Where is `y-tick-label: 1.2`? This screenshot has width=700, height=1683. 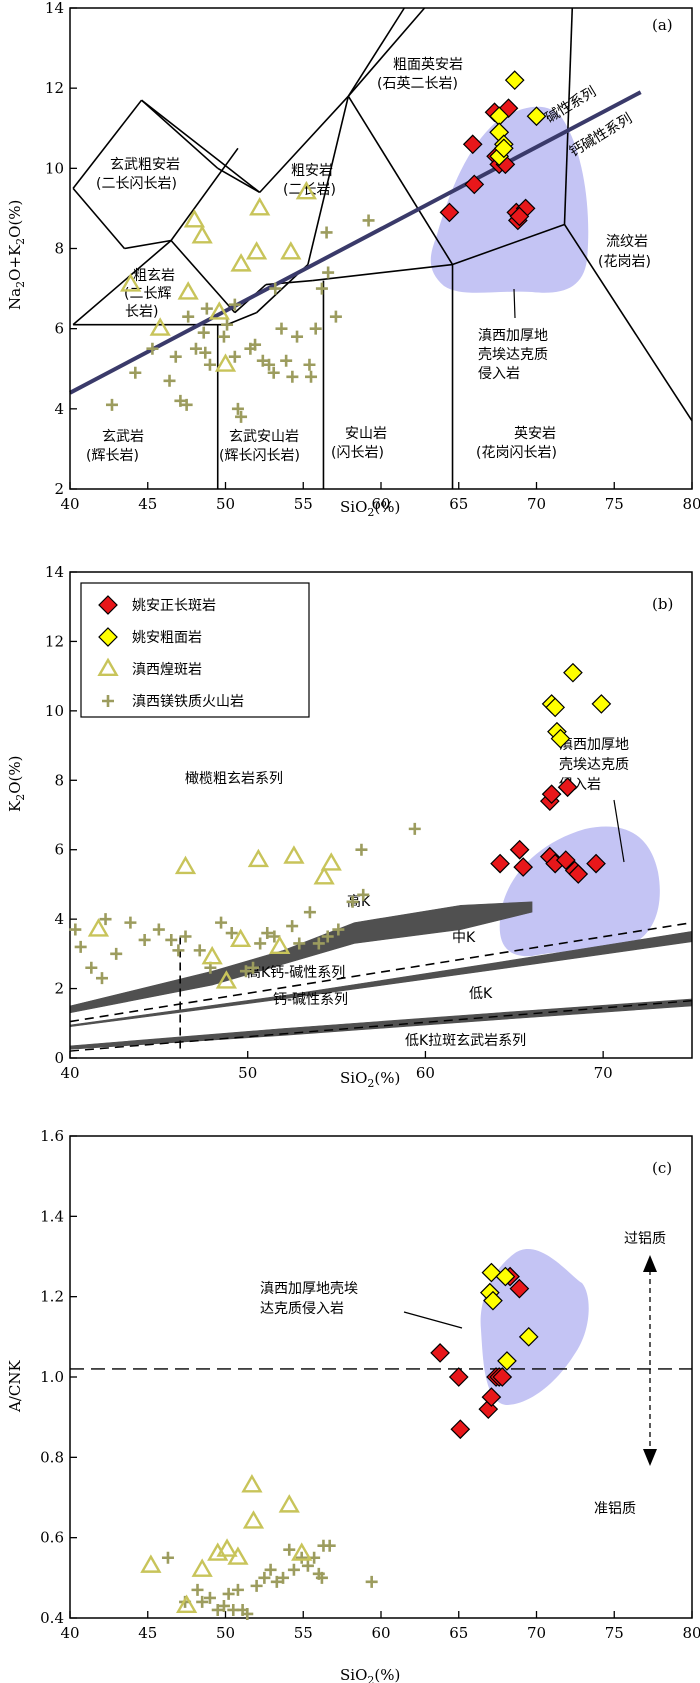
y-tick-label: 1.2 is located at coordinates (52, 1297).